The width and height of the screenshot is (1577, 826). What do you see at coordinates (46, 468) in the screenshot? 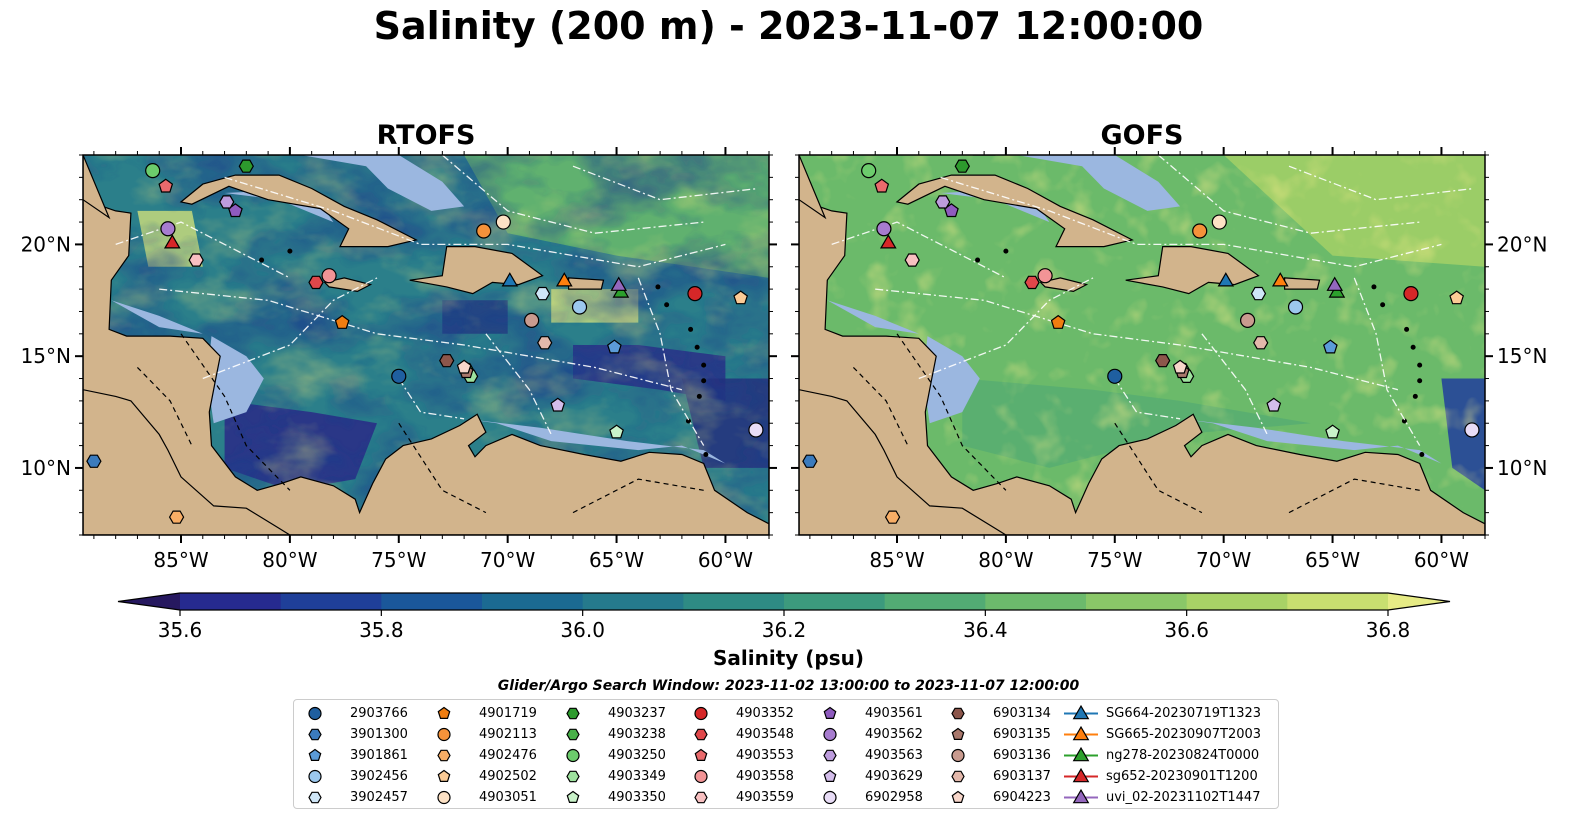
I see `lat-tick-label: 10°N` at bounding box center [46, 468].